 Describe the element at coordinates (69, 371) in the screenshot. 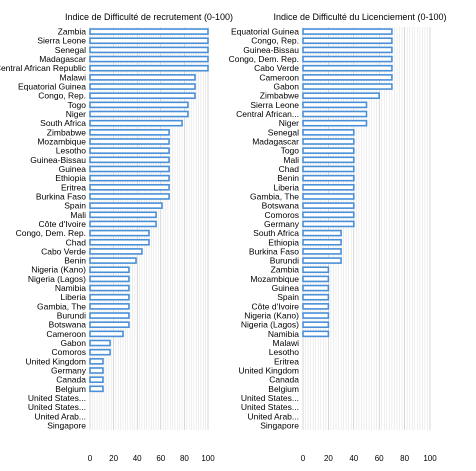

I see `category-label: Germany` at that location.